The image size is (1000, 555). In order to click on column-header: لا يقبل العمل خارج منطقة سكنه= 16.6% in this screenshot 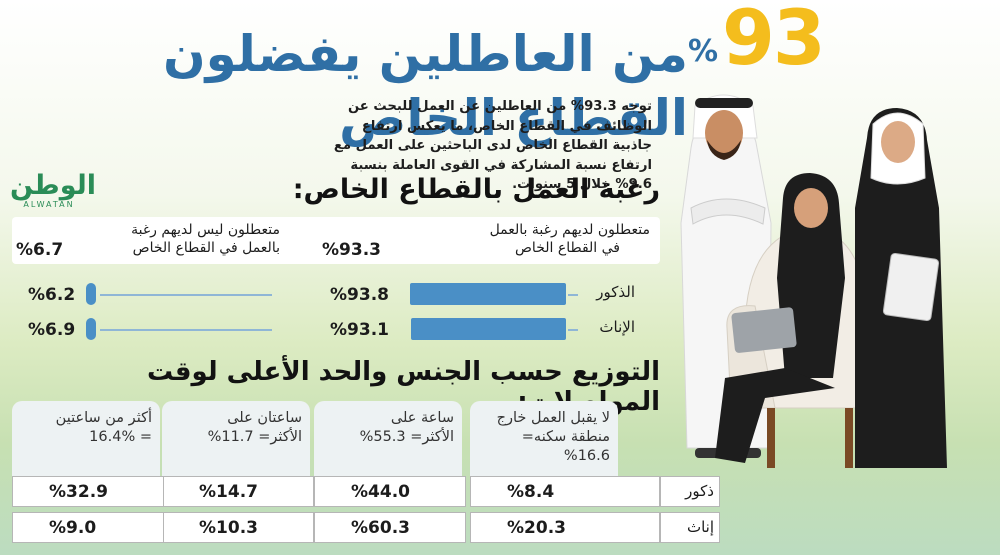, I will do `click(543, 437)`.